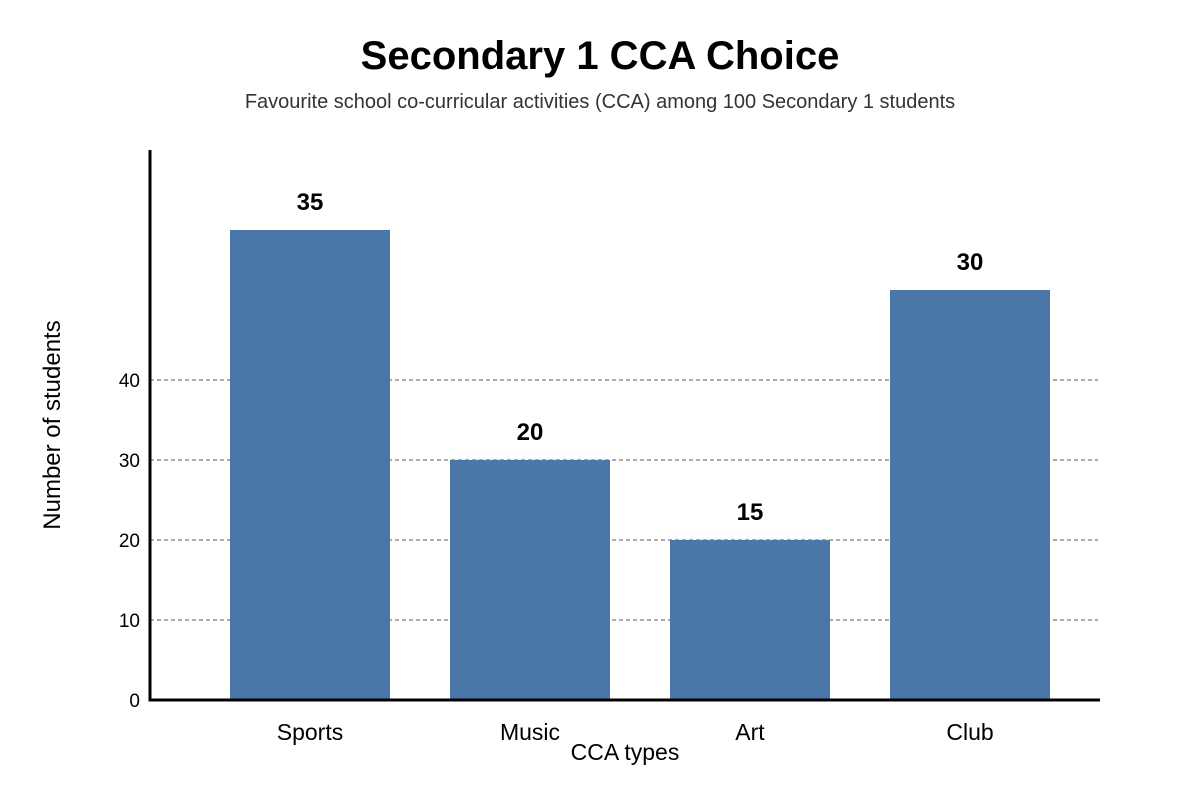 This screenshot has height=800, width=1200. I want to click on x-axis-label: CCA types, so click(625, 752).